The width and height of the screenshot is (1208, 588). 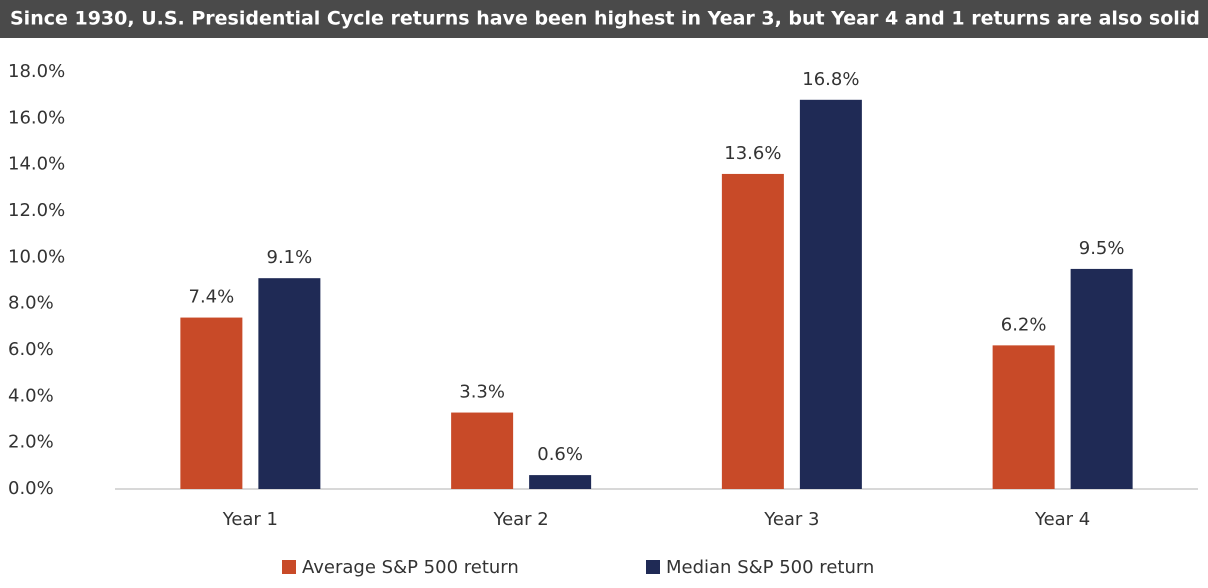 I want to click on y-tick-label: 14.0%, so click(x=36, y=164).